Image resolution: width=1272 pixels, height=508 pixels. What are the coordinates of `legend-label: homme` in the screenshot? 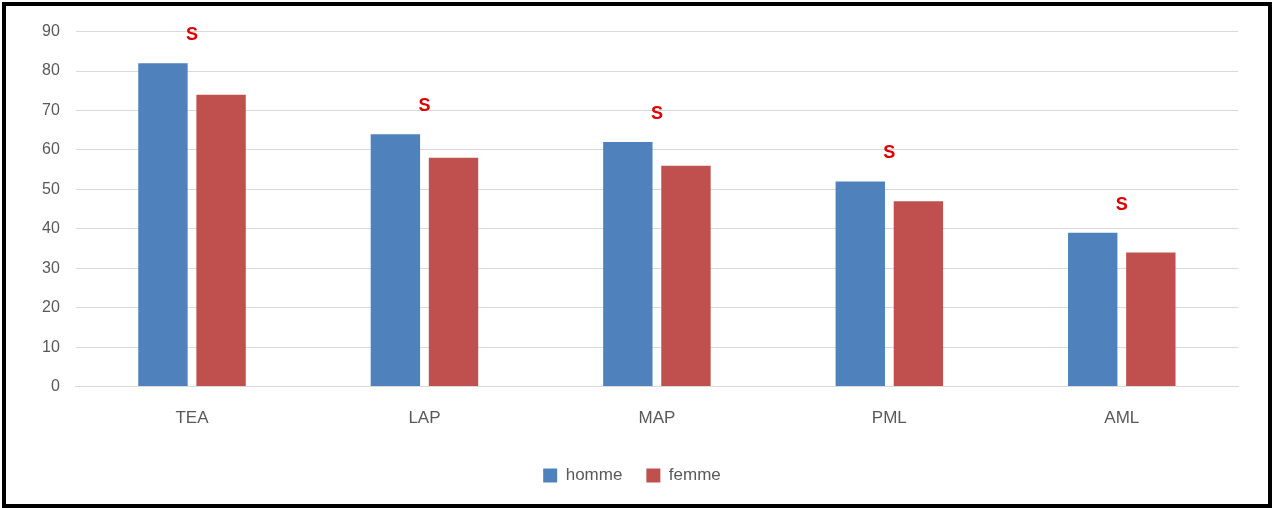 It's located at (594, 475).